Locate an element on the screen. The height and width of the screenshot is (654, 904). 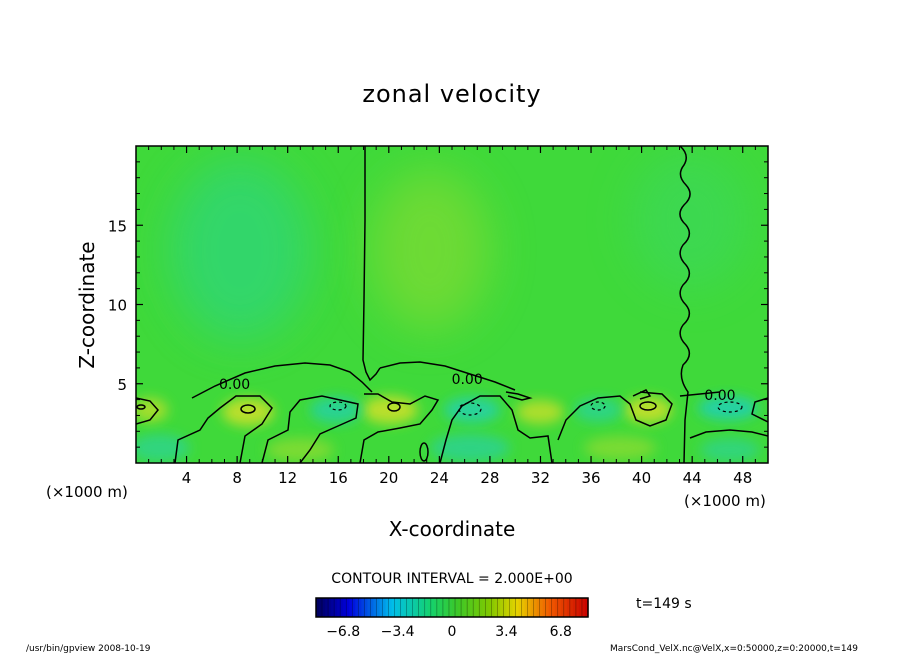
contour-interval-text: CONTOUR INTERVAL = 2.000E+00 is located at coordinates (451, 579).